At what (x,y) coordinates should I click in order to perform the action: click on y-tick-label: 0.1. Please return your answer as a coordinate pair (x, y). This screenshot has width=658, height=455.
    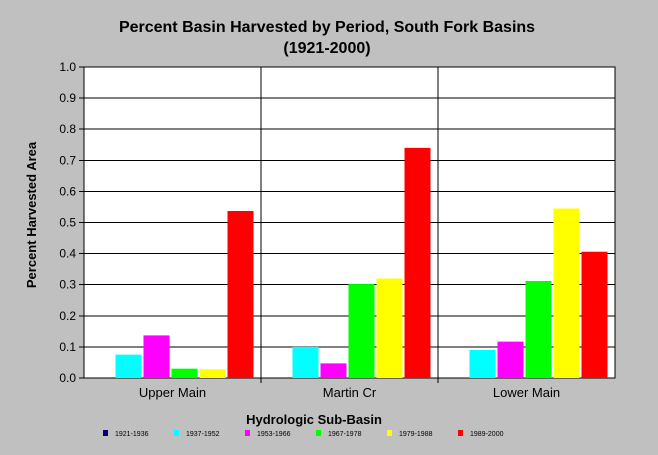
    Looking at the image, I should click on (67, 347).